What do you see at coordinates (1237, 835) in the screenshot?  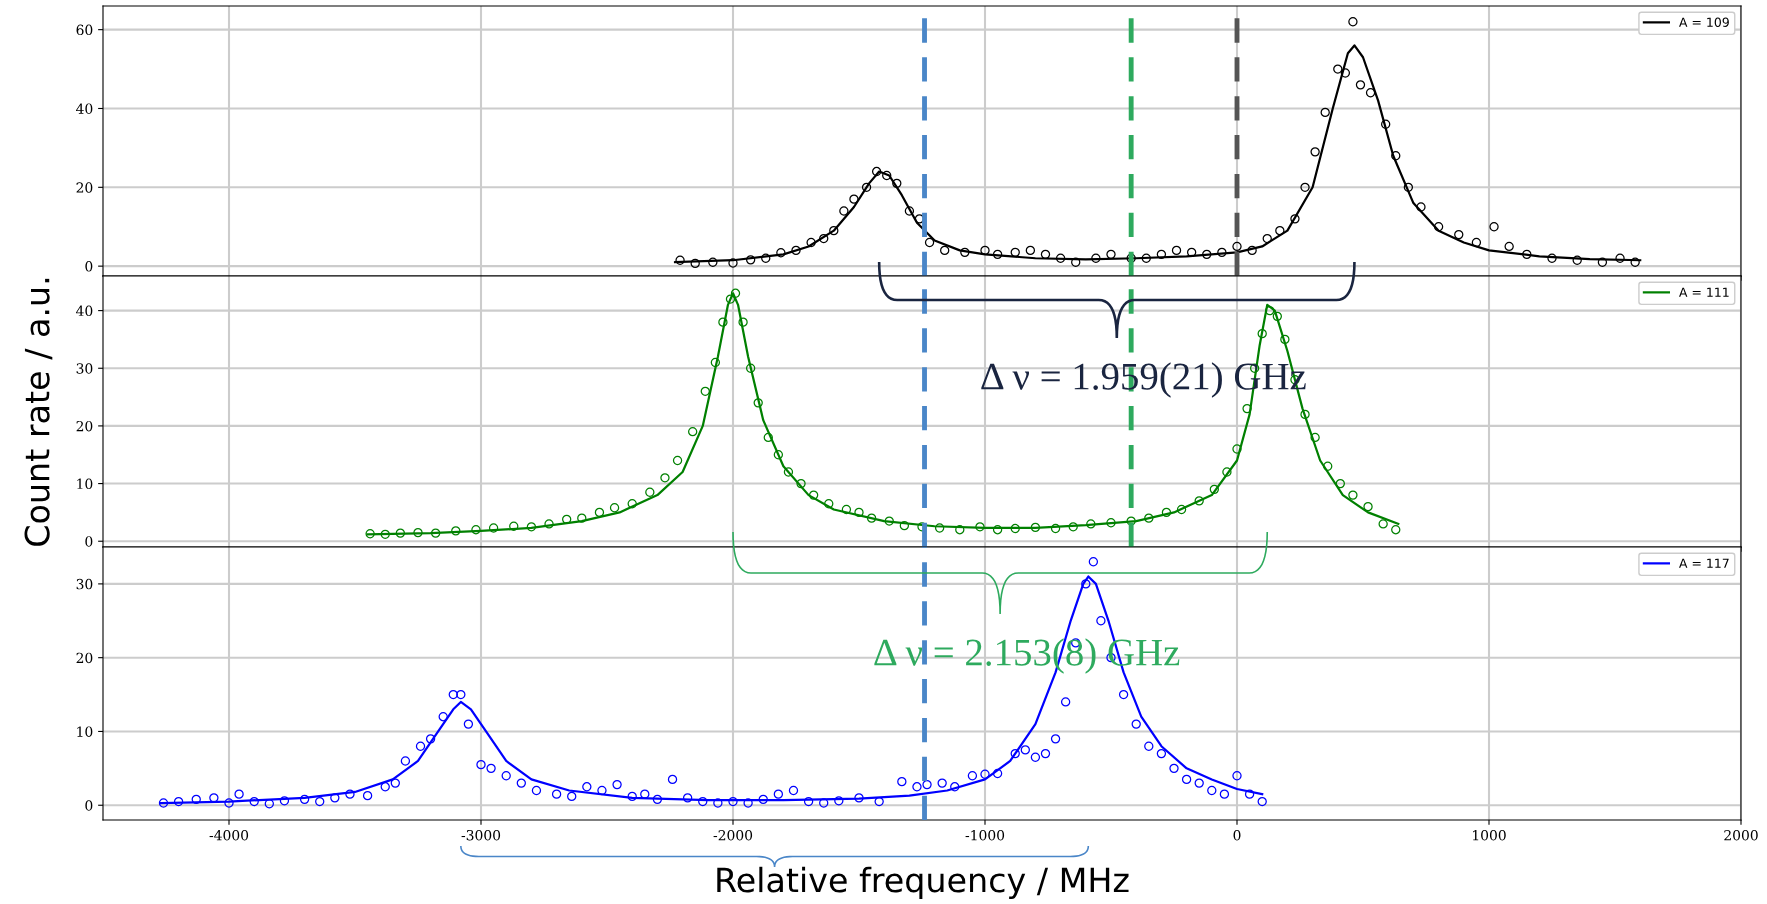 I see `x-tick-label: 0` at bounding box center [1237, 835].